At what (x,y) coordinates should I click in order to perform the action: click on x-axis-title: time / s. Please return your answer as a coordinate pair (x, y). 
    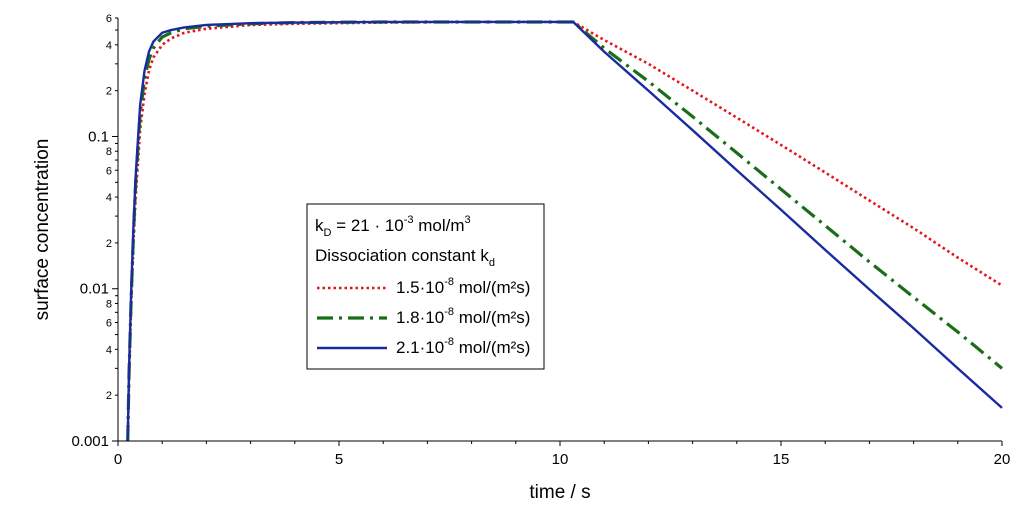
    Looking at the image, I should click on (559, 492).